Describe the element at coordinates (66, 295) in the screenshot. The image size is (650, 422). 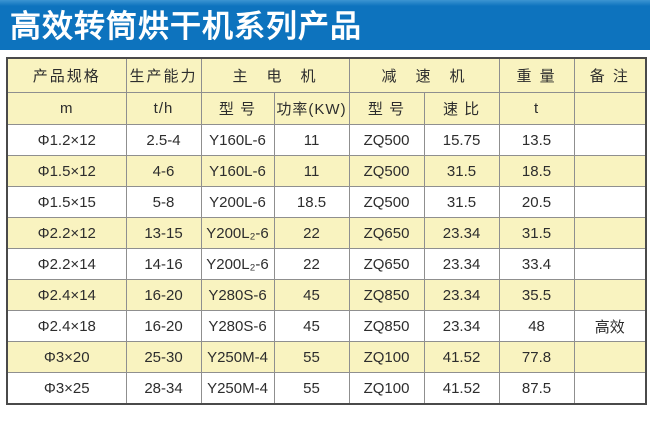
I see `cell-spec: Φ2.4×14` at that location.